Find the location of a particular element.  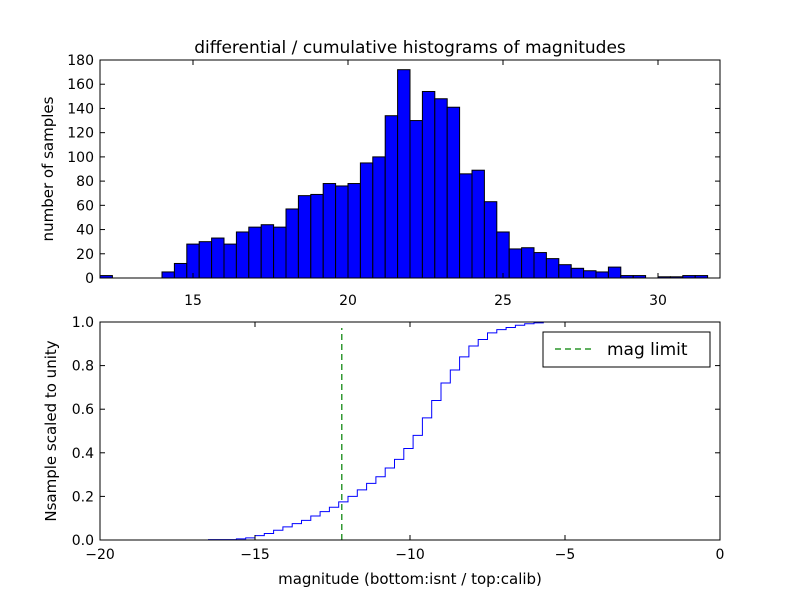

x-tick-label: 0 is located at coordinates (720, 555).